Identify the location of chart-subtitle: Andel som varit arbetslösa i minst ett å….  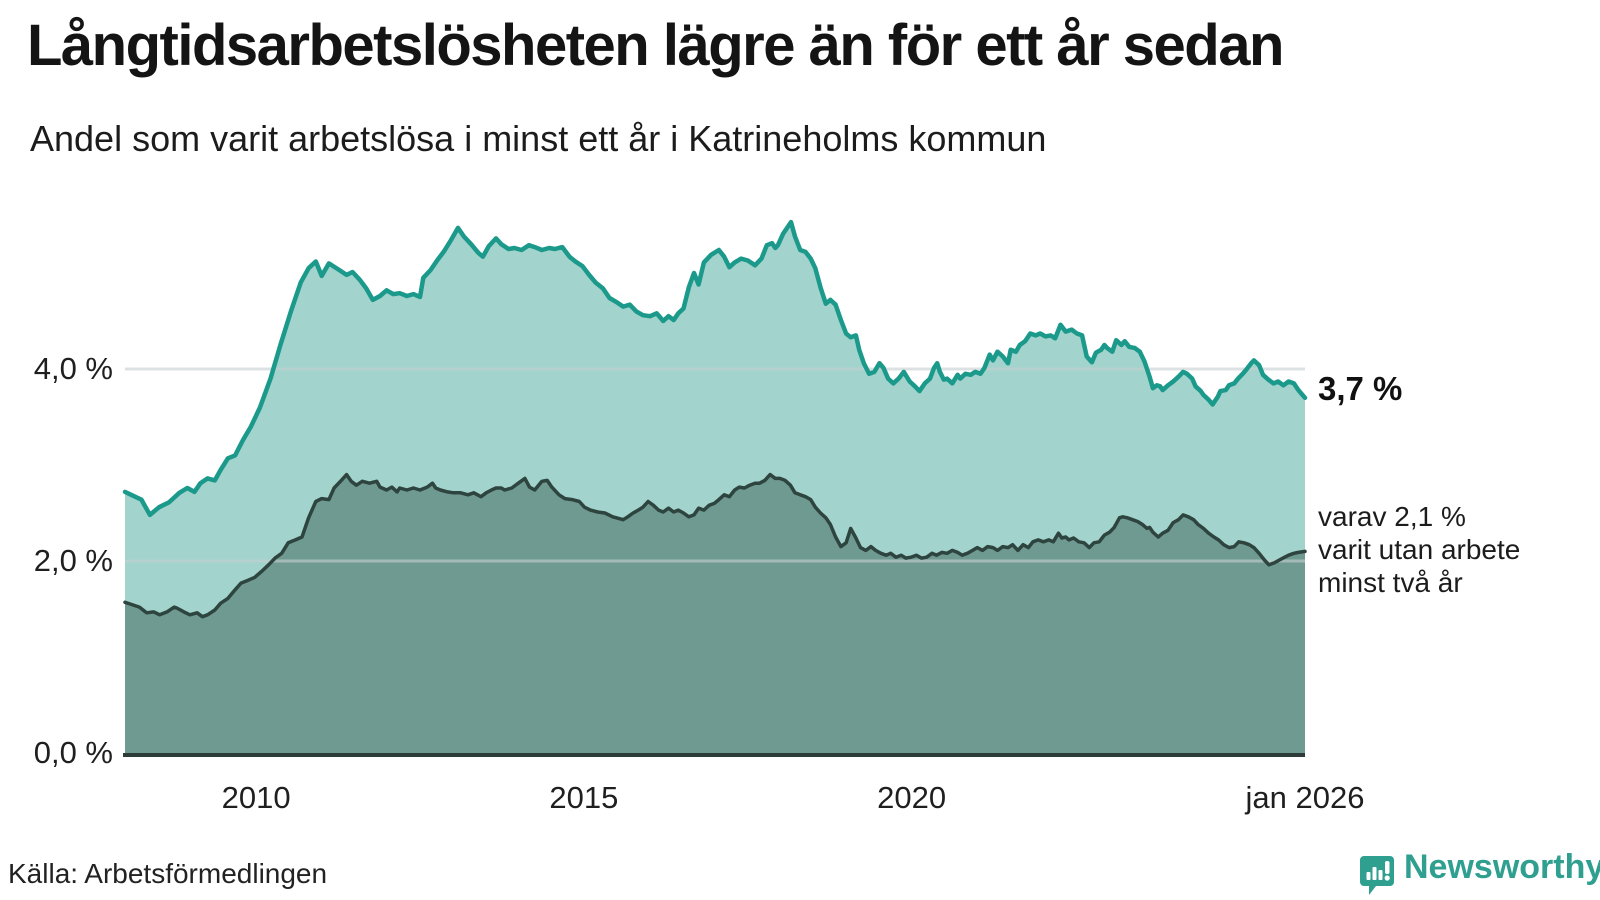
(538, 138).